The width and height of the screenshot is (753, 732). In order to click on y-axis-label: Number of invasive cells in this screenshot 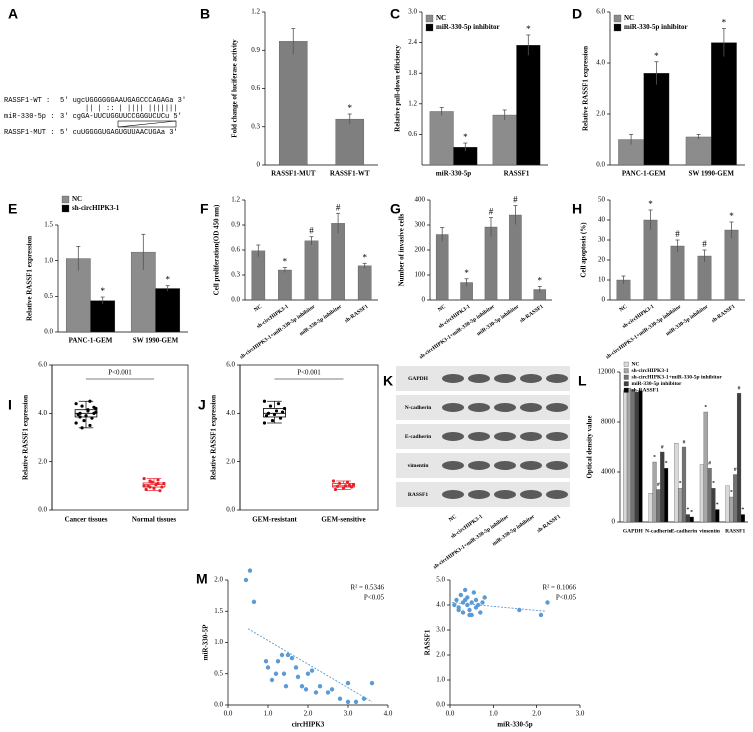, I will do `click(402, 249)`.